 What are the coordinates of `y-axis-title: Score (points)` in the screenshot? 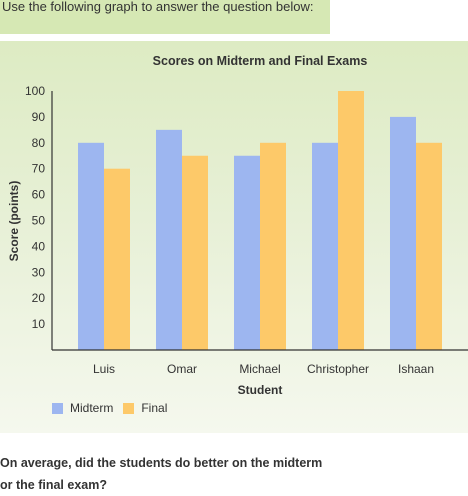 It's located at (14, 221).